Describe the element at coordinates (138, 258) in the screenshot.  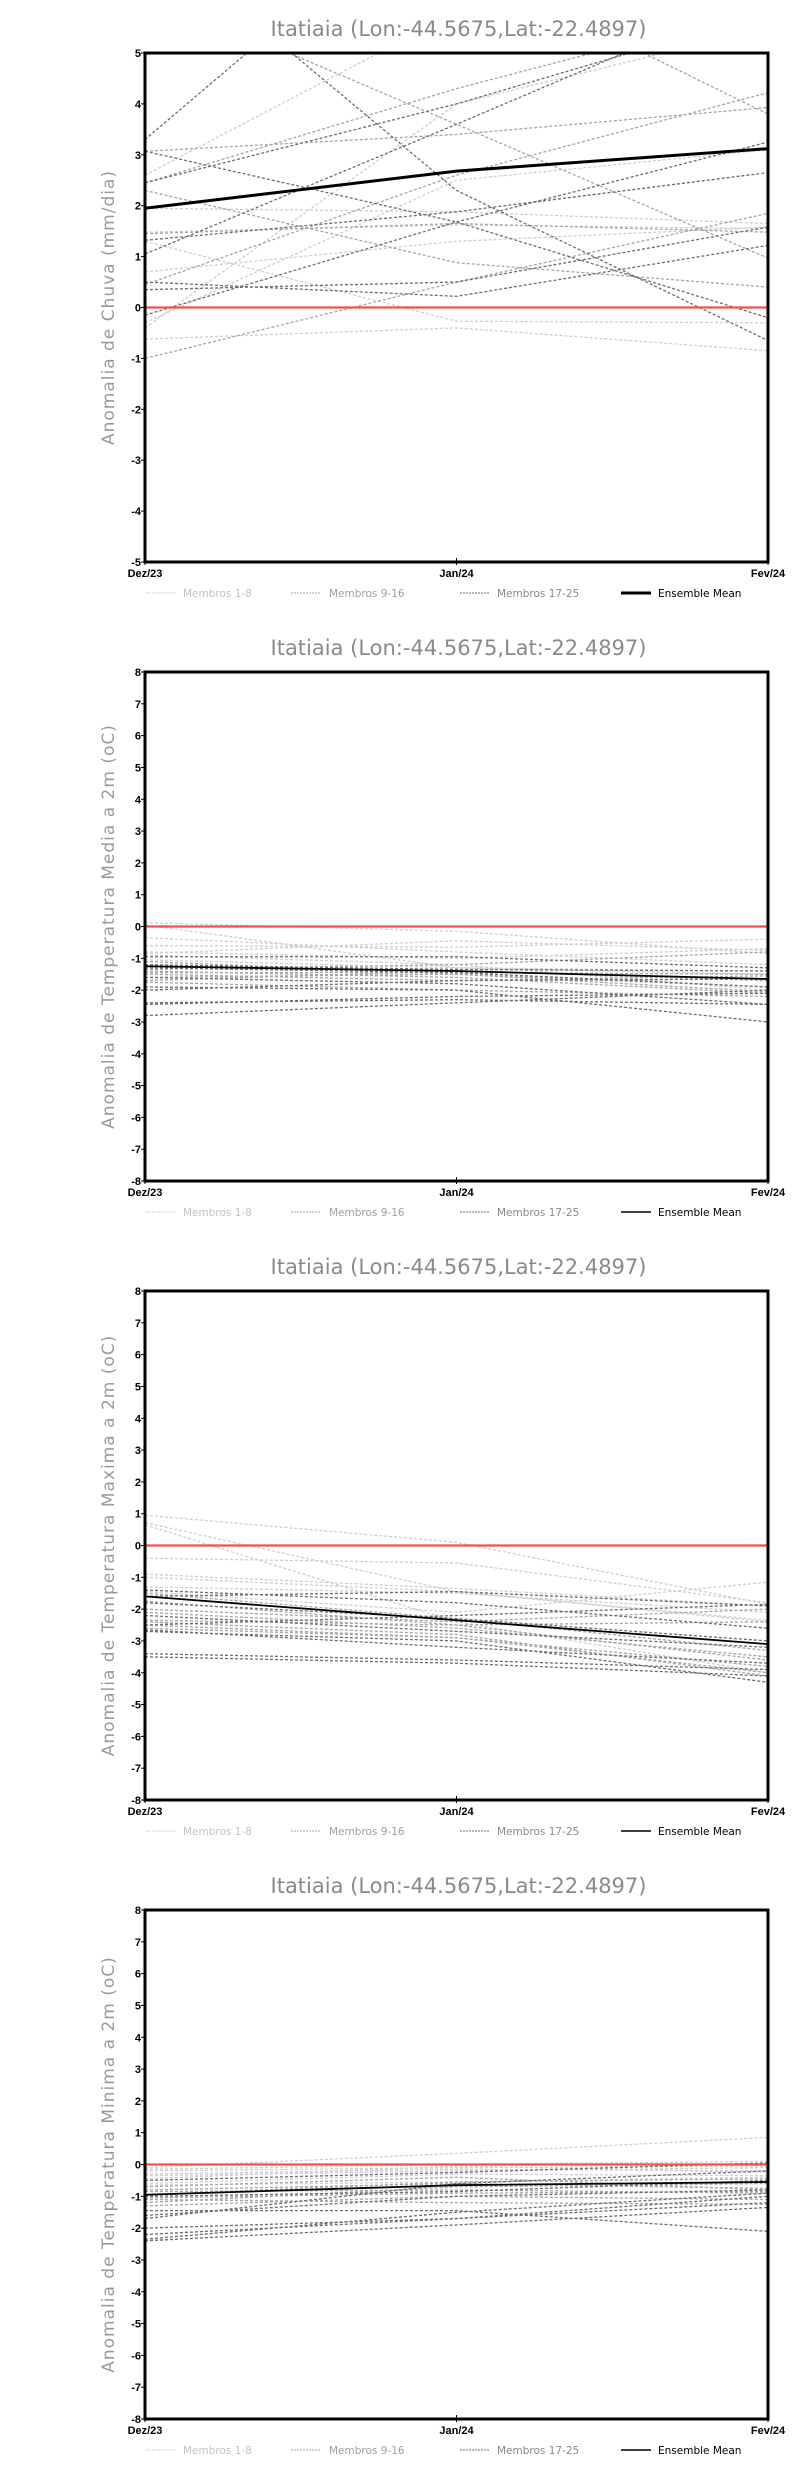
I see `y-tick-label: 1` at that location.